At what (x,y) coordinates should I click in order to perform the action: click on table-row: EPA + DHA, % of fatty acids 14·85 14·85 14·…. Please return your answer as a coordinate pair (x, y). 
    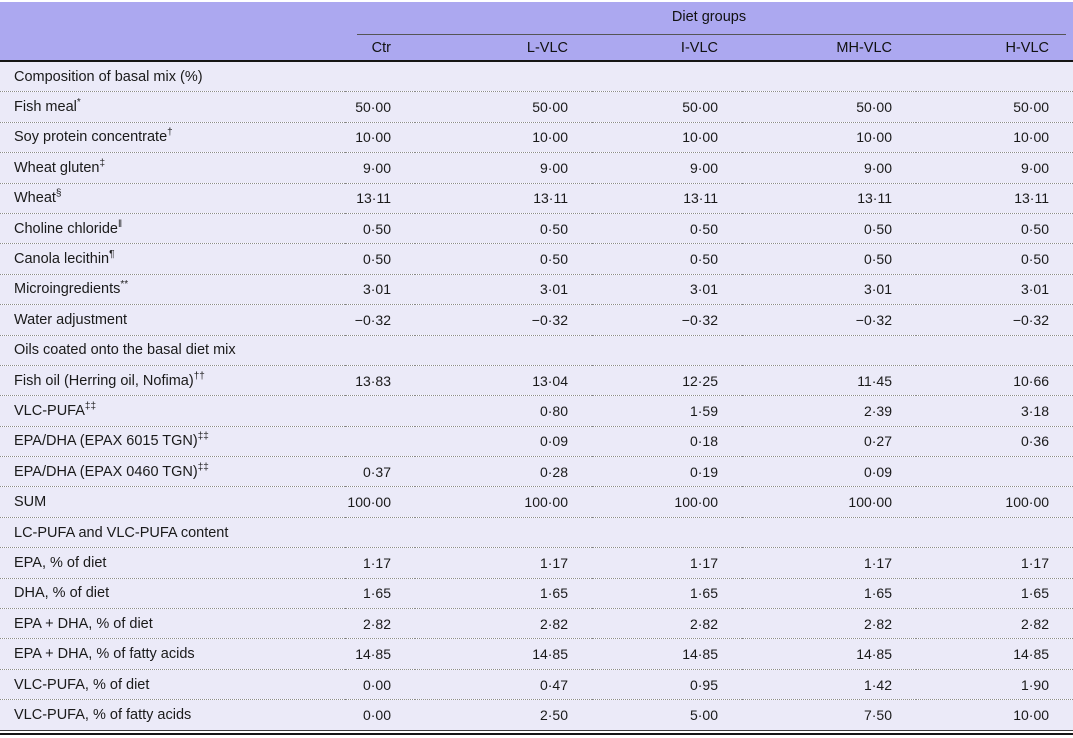
    Looking at the image, I should click on (536, 654).